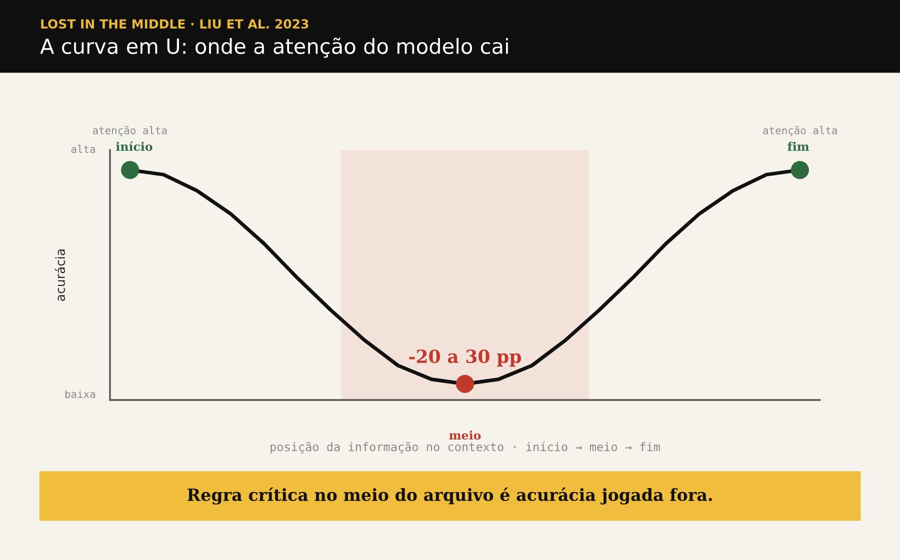  What do you see at coordinates (465, 448) in the screenshot?
I see `x-axis-title: posição da informação no contexto · início → meio → fim` at bounding box center [465, 448].